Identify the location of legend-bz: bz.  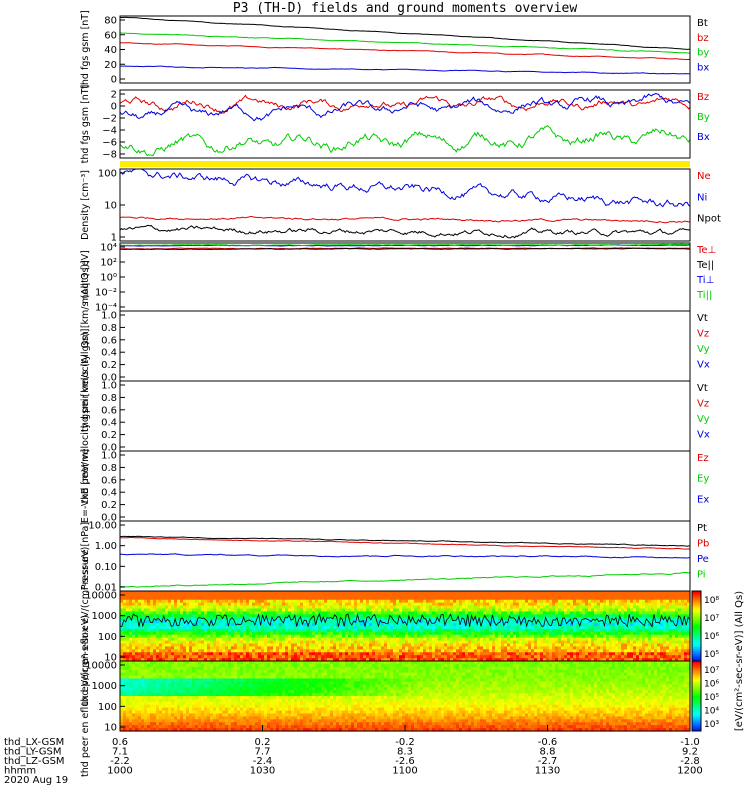
(703, 38).